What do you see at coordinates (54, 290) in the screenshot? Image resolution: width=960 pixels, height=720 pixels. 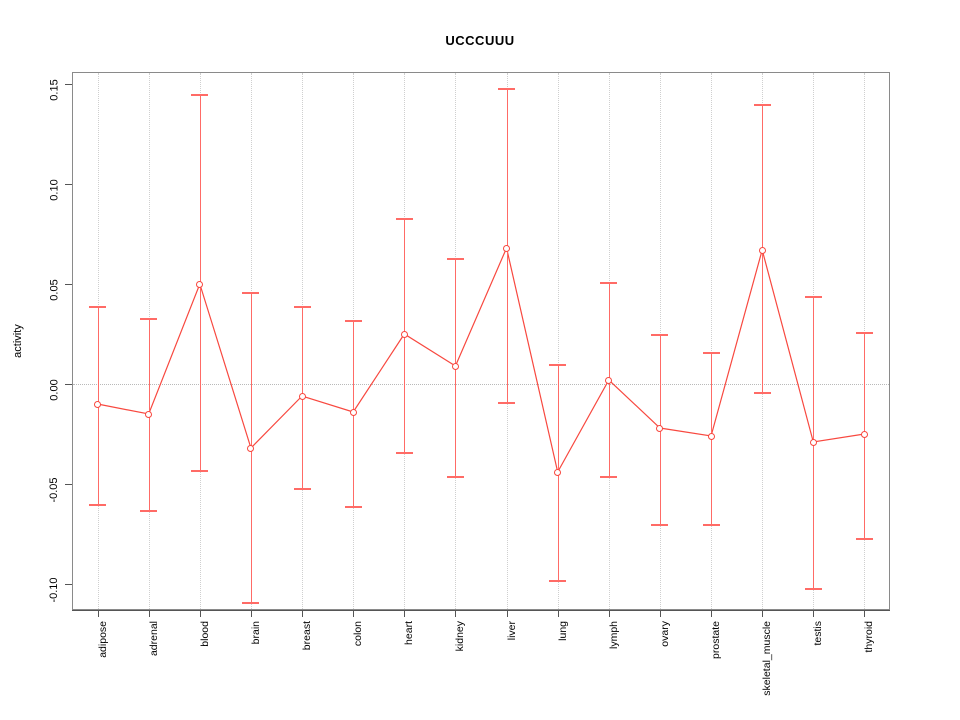 I see `y-axis-label-text: 0.05` at bounding box center [54, 290].